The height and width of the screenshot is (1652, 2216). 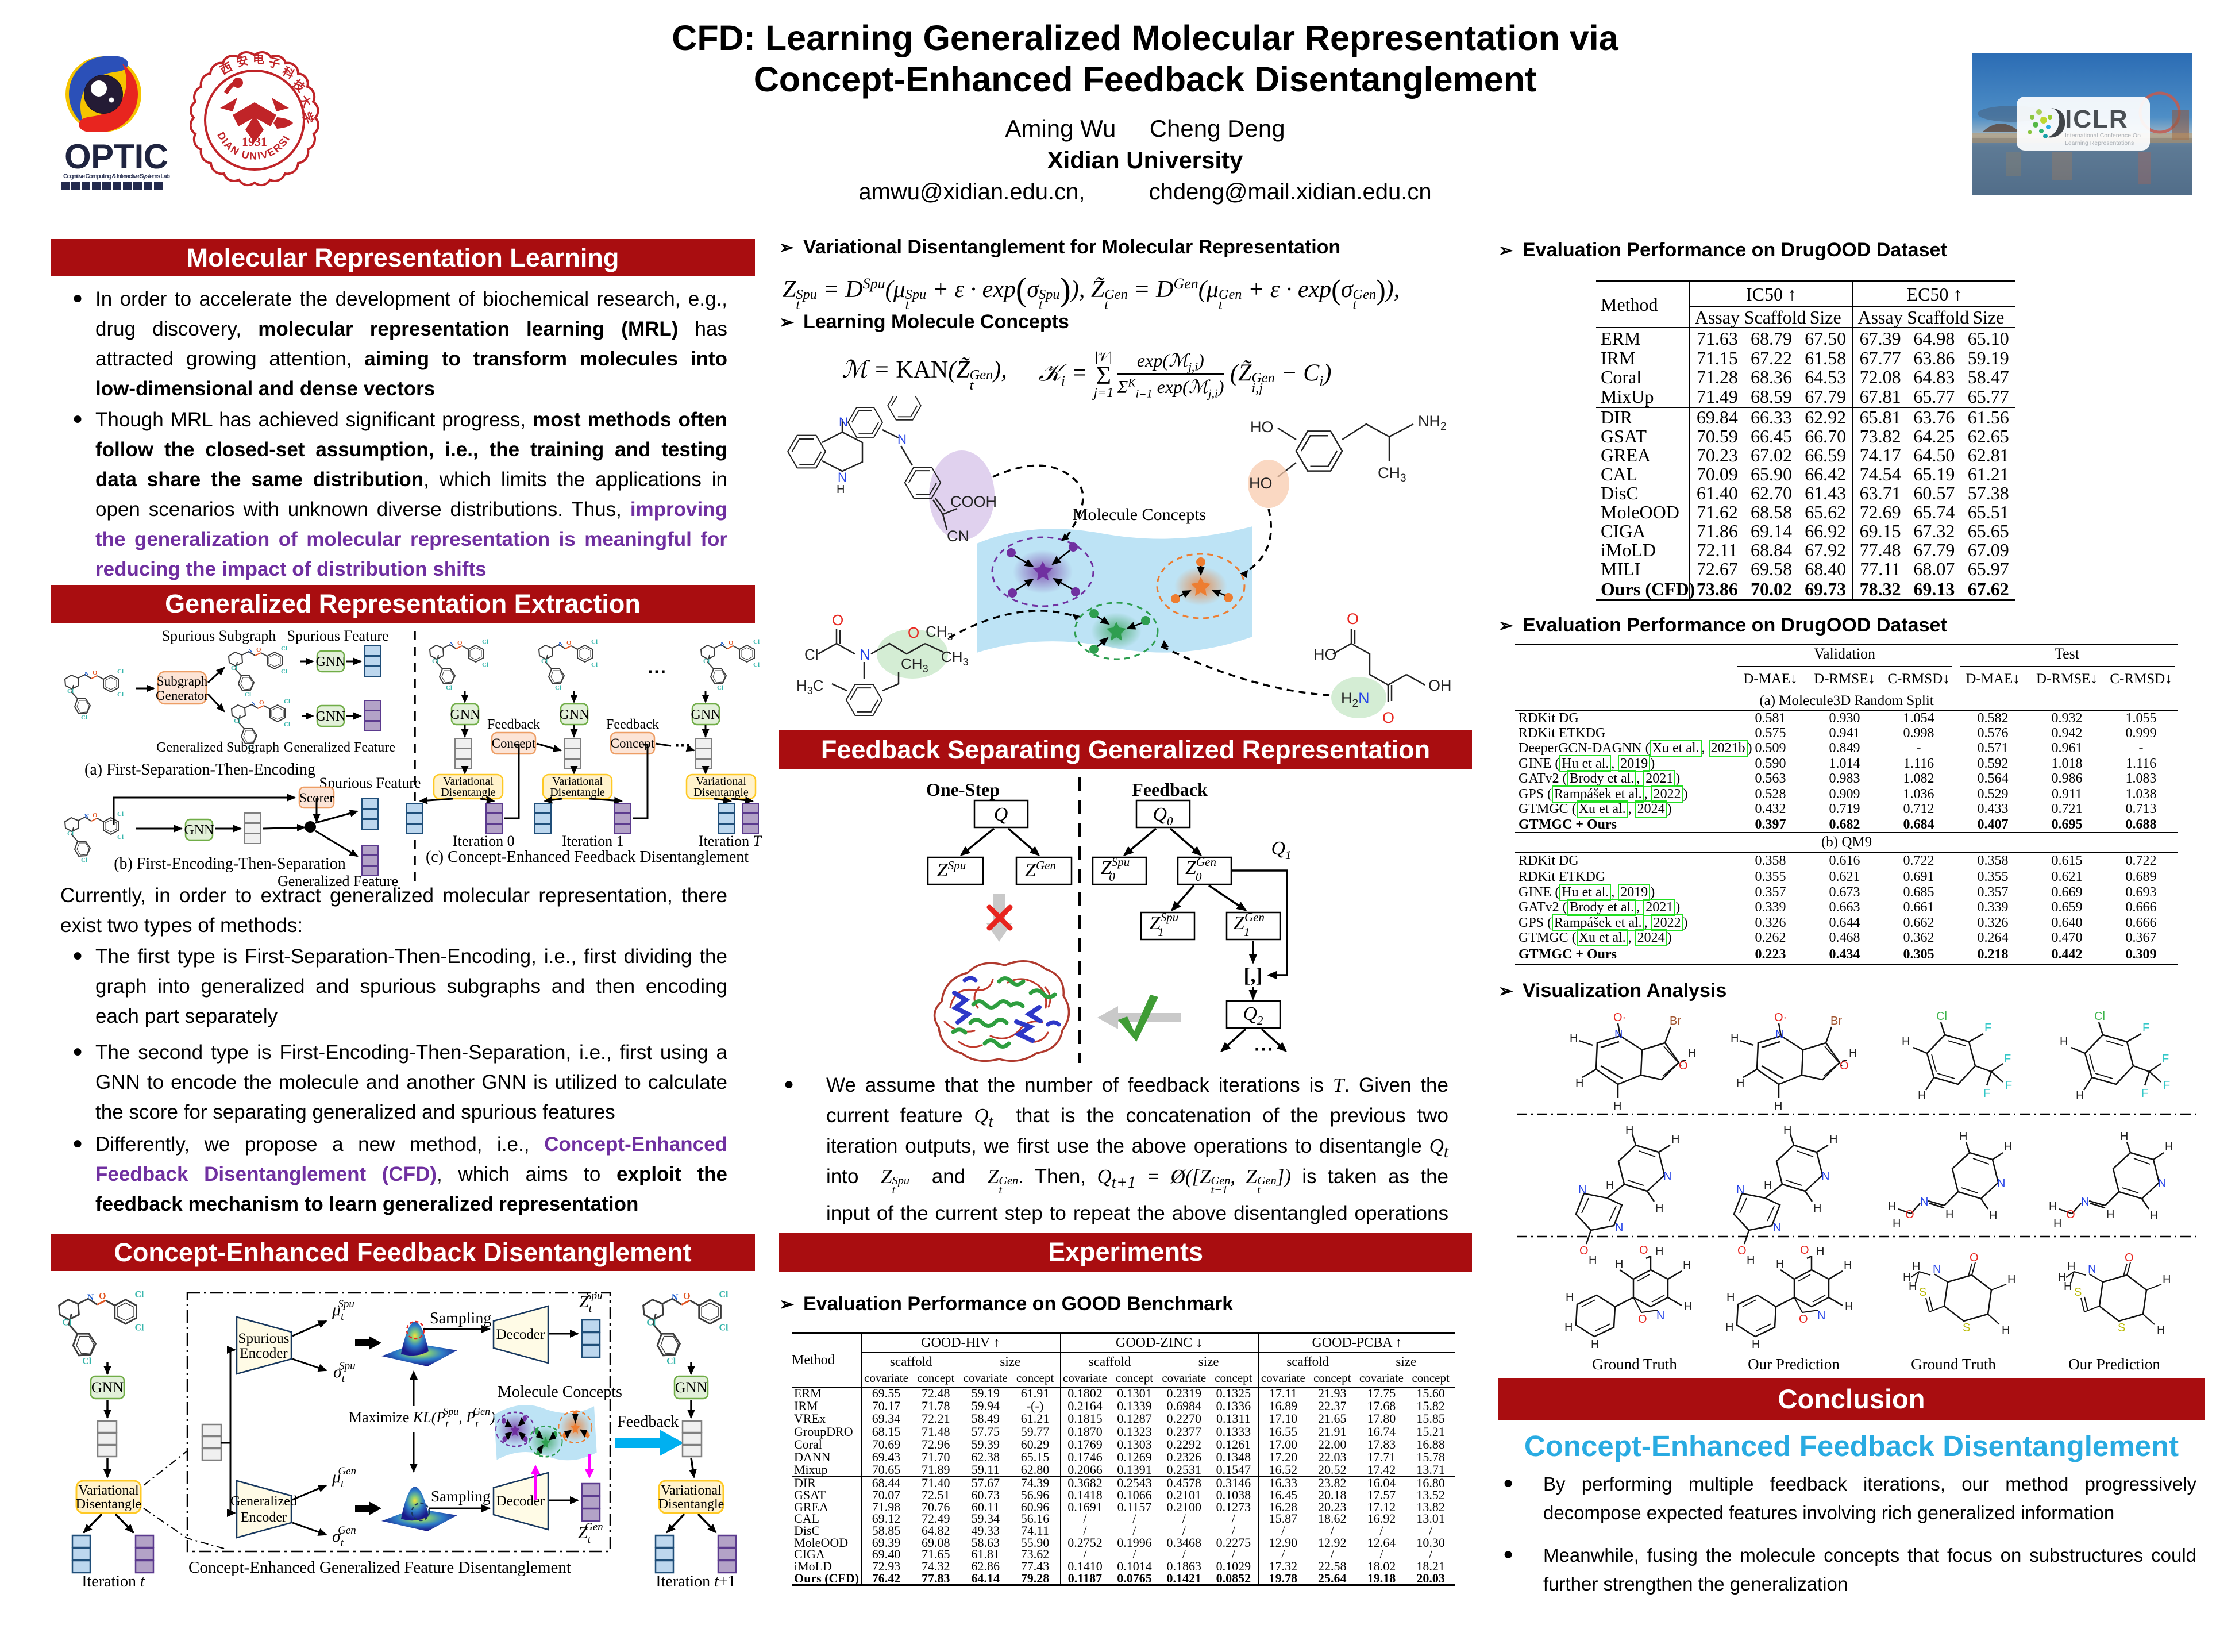 I want to click on svg-text: 1931, so click(x=254, y=141).